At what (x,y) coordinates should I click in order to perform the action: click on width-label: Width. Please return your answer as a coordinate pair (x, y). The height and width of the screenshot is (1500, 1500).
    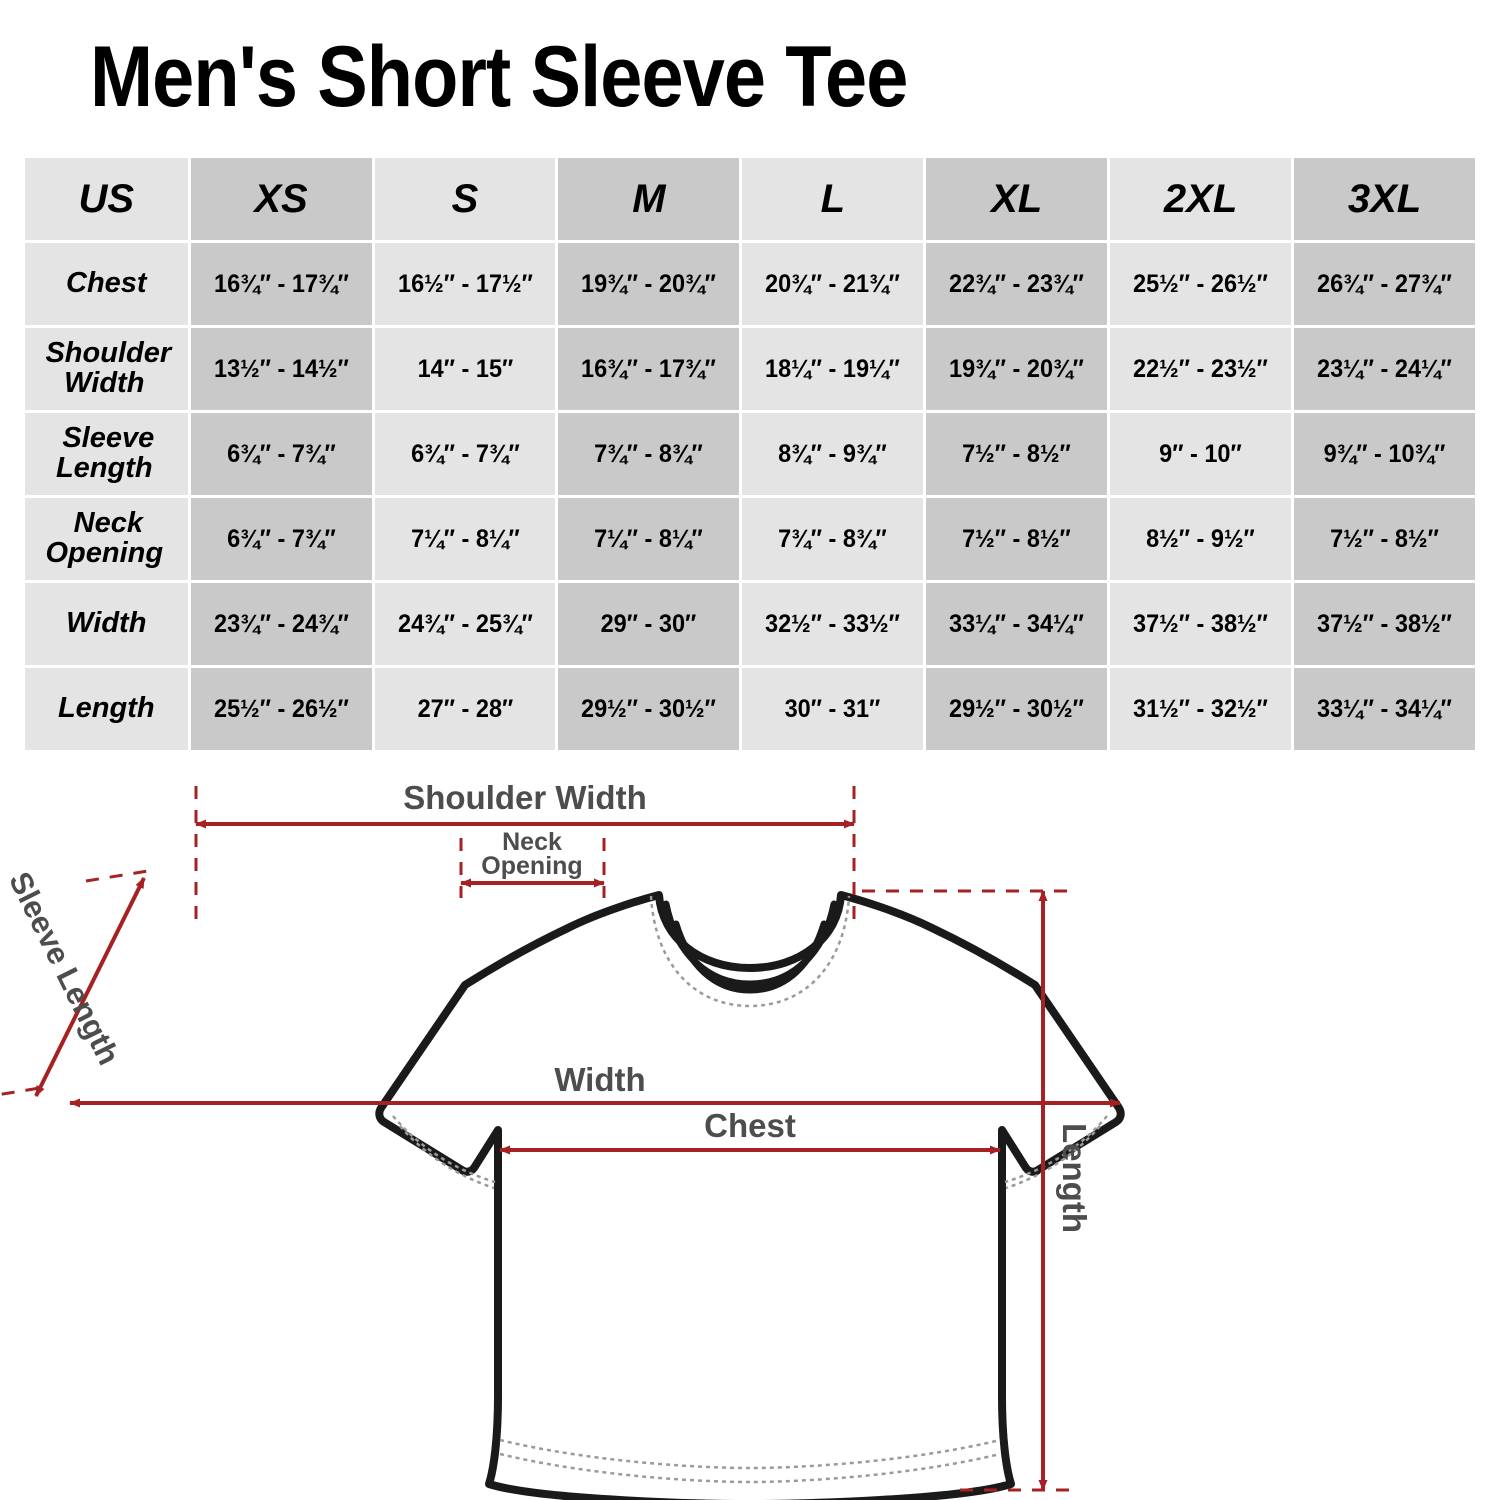
    Looking at the image, I should click on (599, 1079).